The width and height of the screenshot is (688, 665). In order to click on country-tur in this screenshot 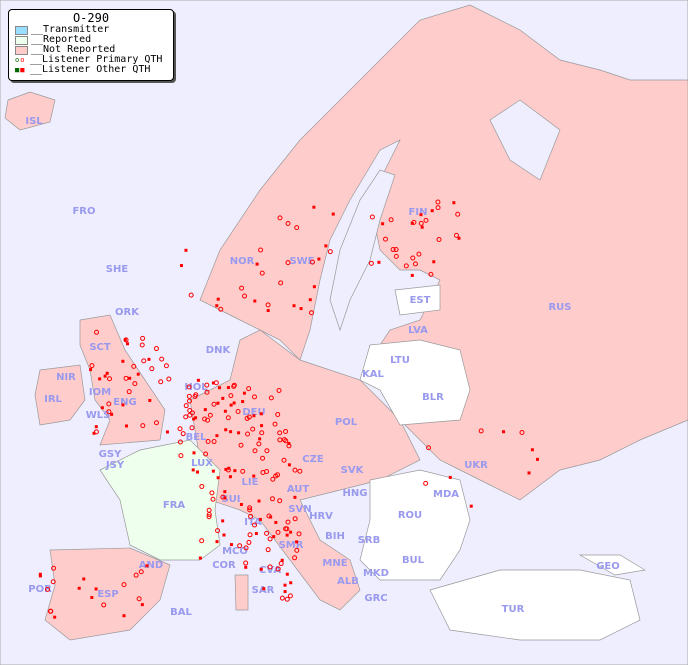, I will do `click(535, 605)`.